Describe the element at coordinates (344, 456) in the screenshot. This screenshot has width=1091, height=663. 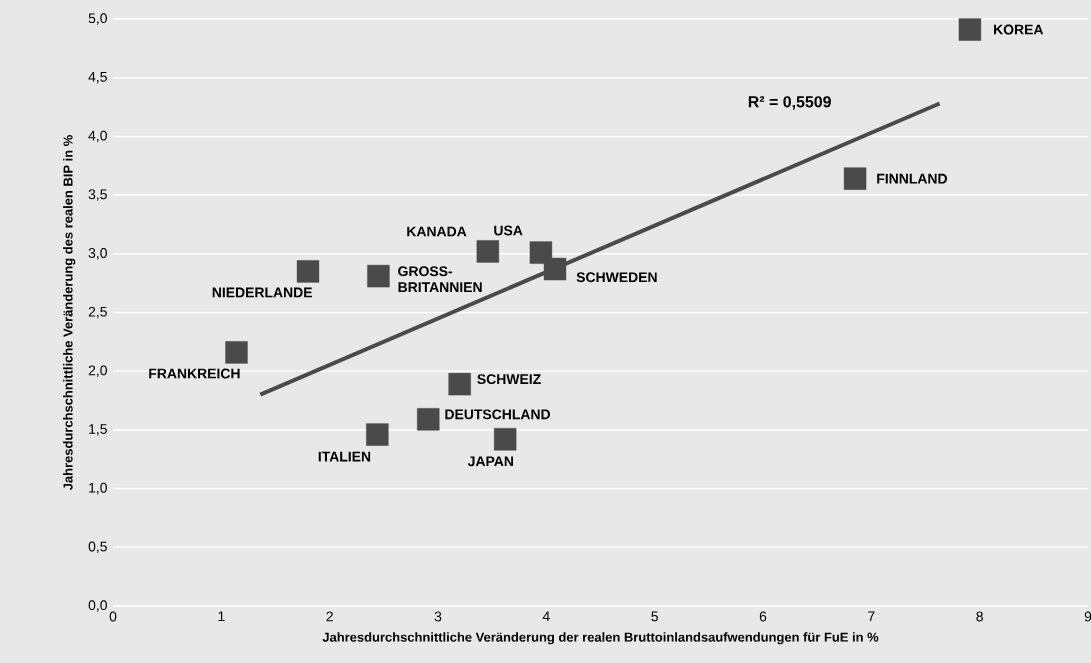
I see `annotation: ITALIEN` at that location.